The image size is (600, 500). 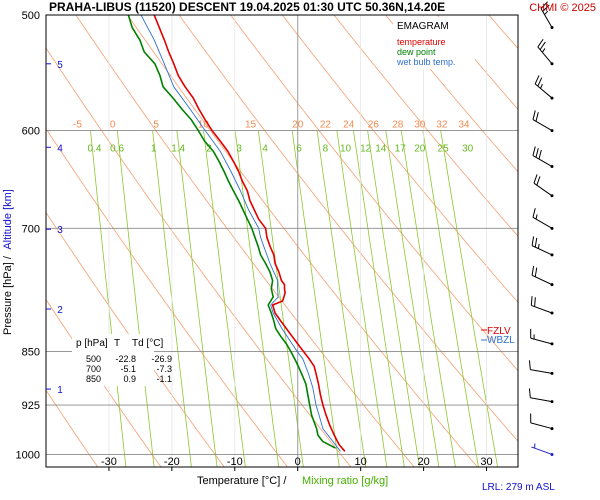 What do you see at coordinates (444, 148) in the screenshot?
I see `mixing-ratio-label: 25` at bounding box center [444, 148].